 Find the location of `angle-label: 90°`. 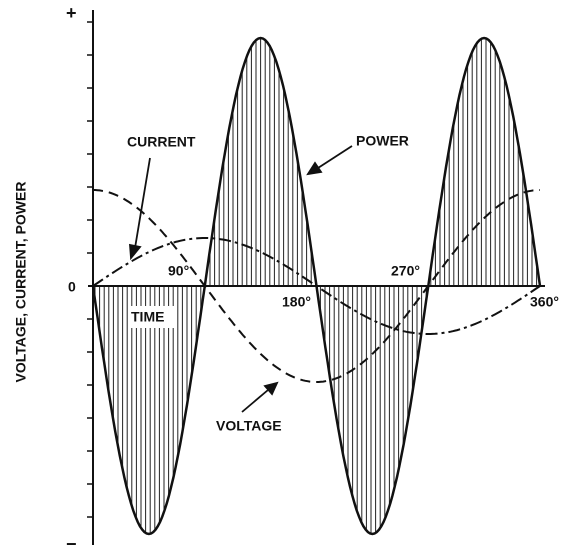

angle-label: 90° is located at coordinates (178, 271).